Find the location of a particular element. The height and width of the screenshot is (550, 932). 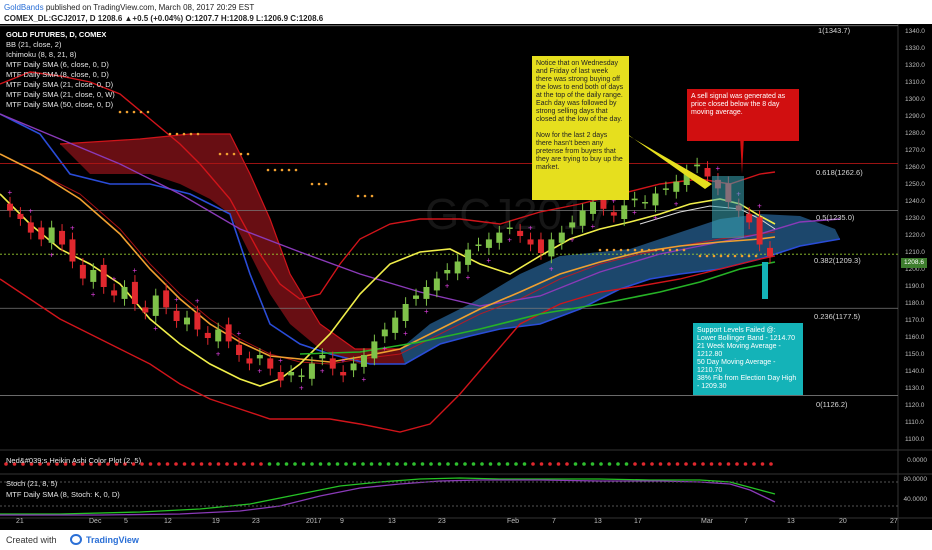

fib-label-0382: 0.382(1209.3) is located at coordinates (837, 260).